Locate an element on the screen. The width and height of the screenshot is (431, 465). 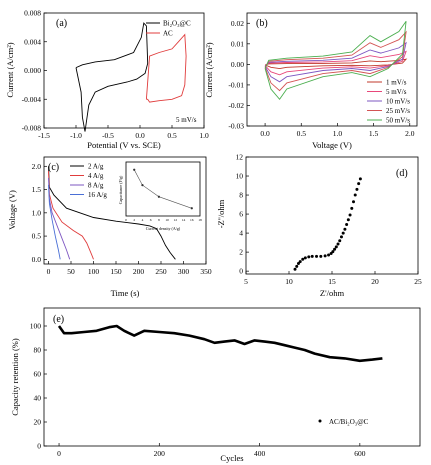
panel-a-ytick-label: 0.004 is located at coordinates (32, 41).